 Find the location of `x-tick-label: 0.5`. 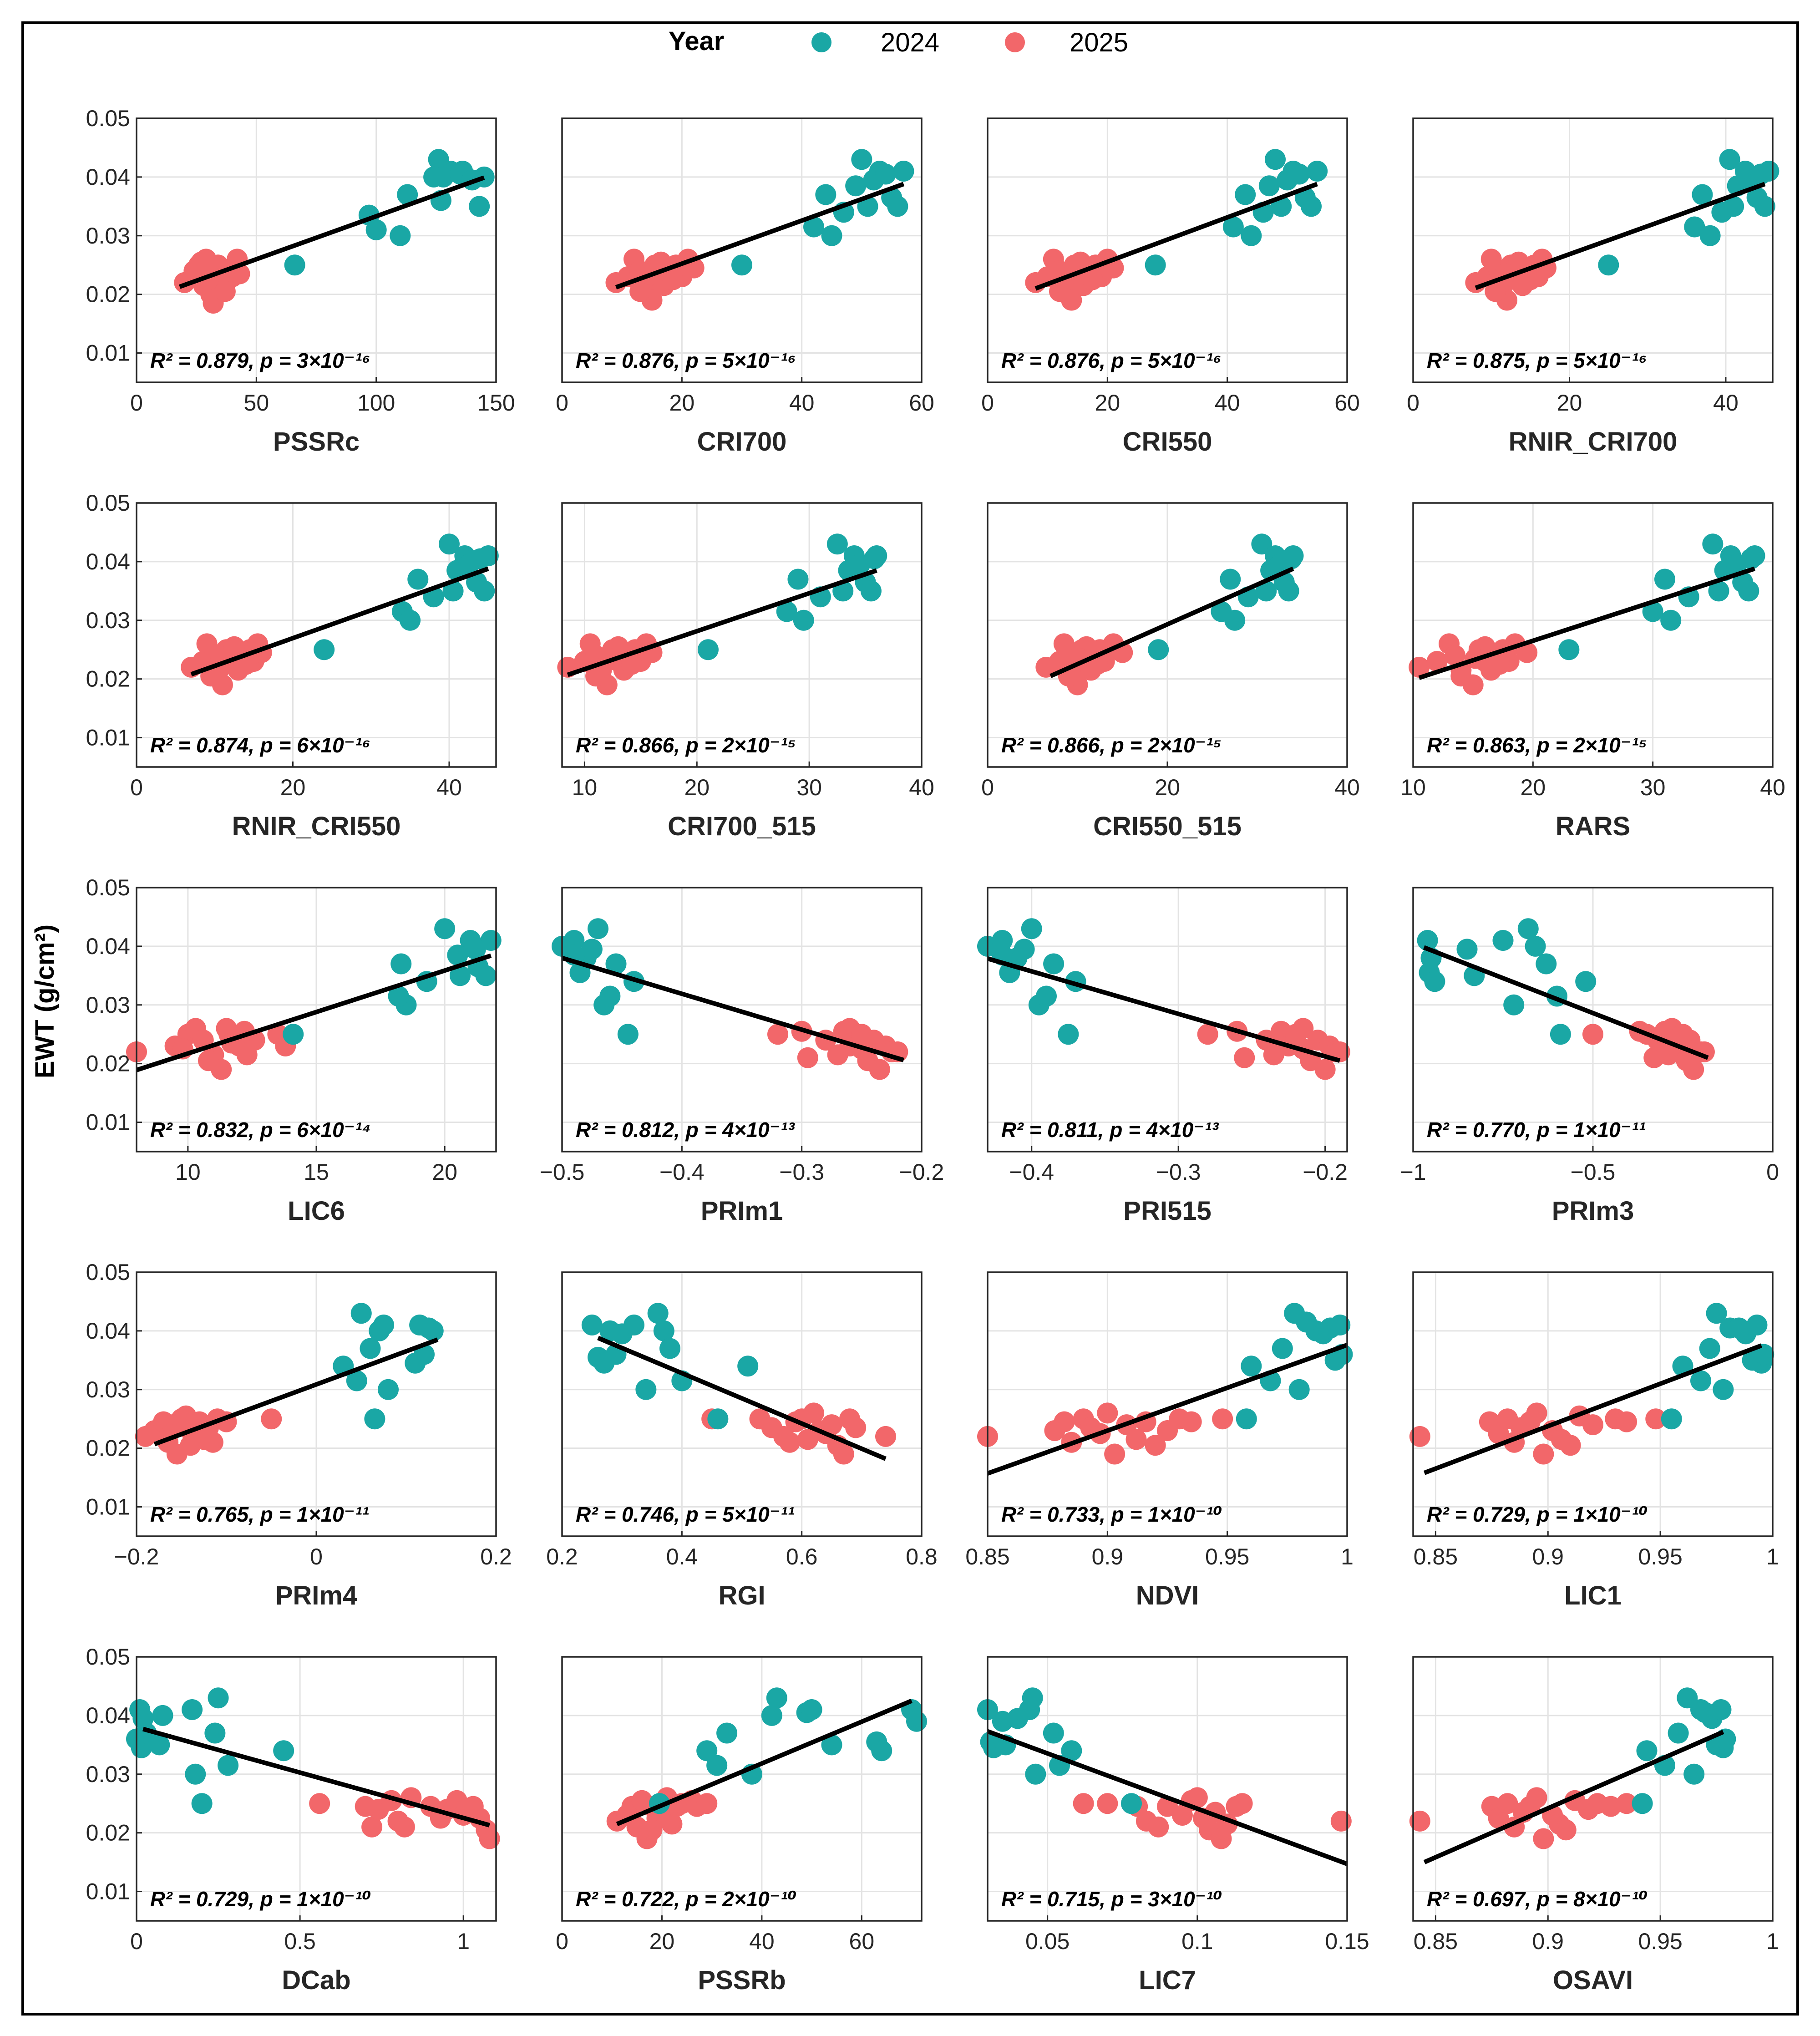

x-tick-label: 0.5 is located at coordinates (300, 1942).